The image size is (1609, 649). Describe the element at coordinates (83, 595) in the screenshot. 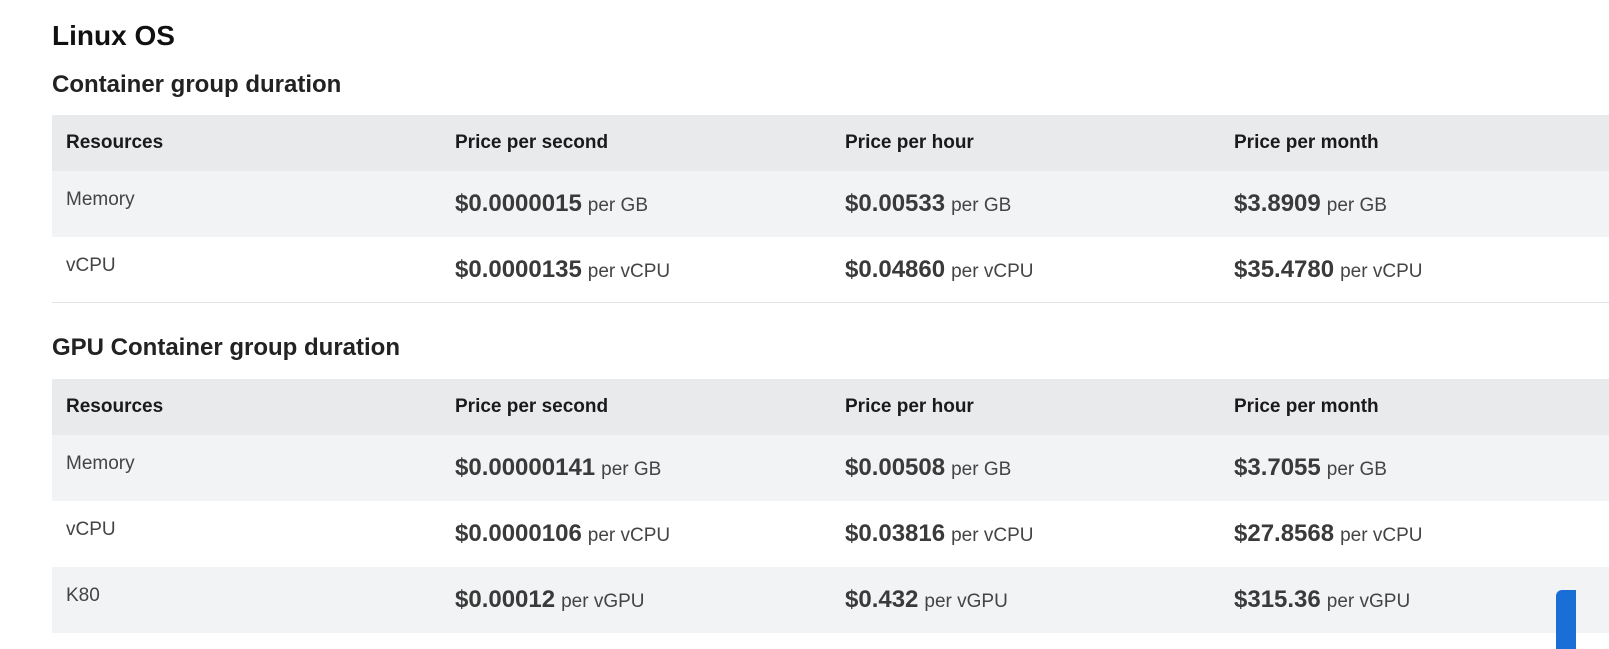

I see `resource-label: K80` at that location.